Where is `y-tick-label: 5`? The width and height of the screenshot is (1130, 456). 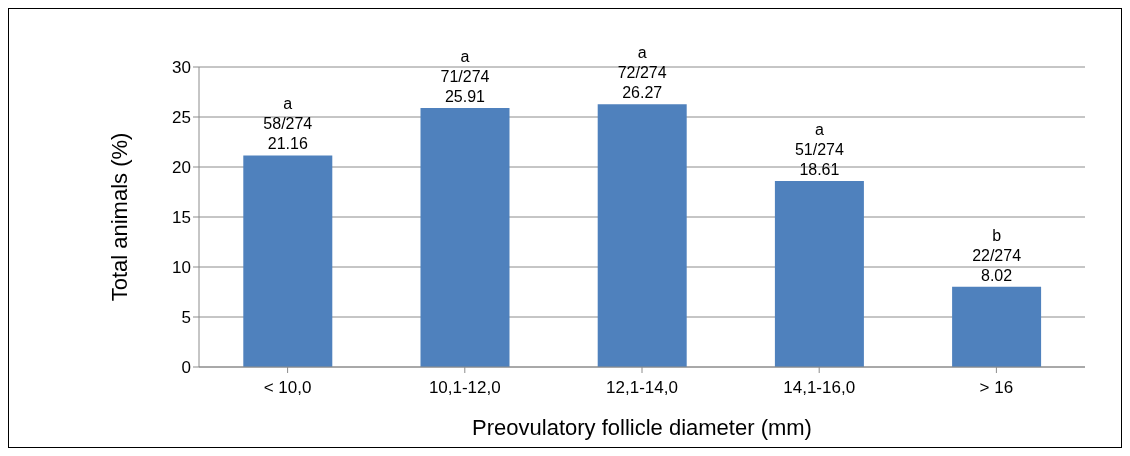 y-tick-label: 5 is located at coordinates (186, 318).